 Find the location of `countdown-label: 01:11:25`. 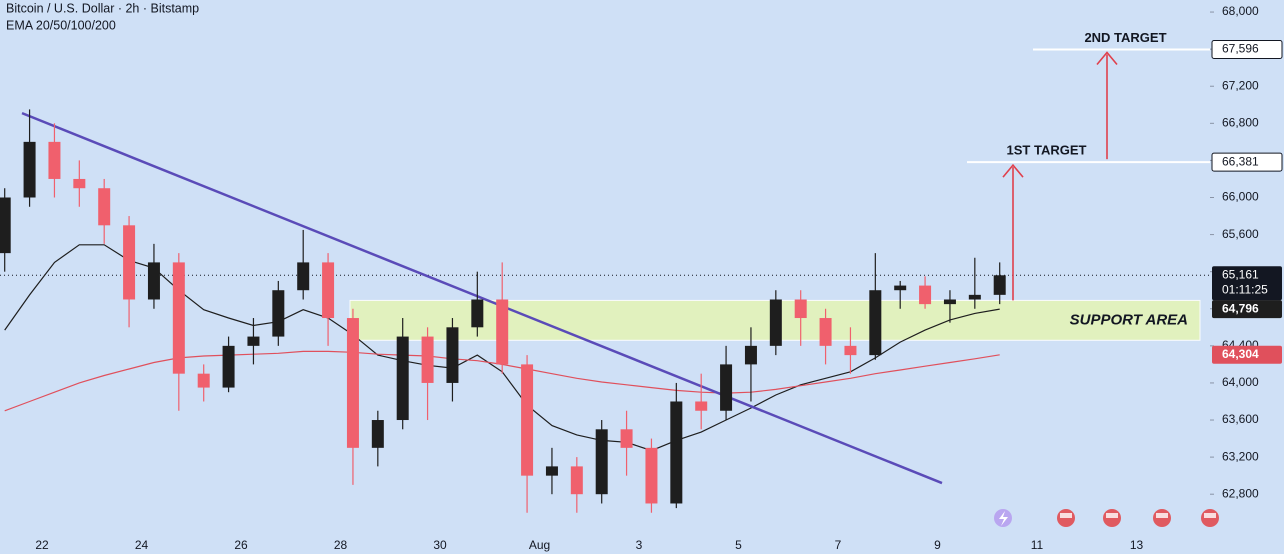

countdown-label: 01:11:25 is located at coordinates (1245, 289).